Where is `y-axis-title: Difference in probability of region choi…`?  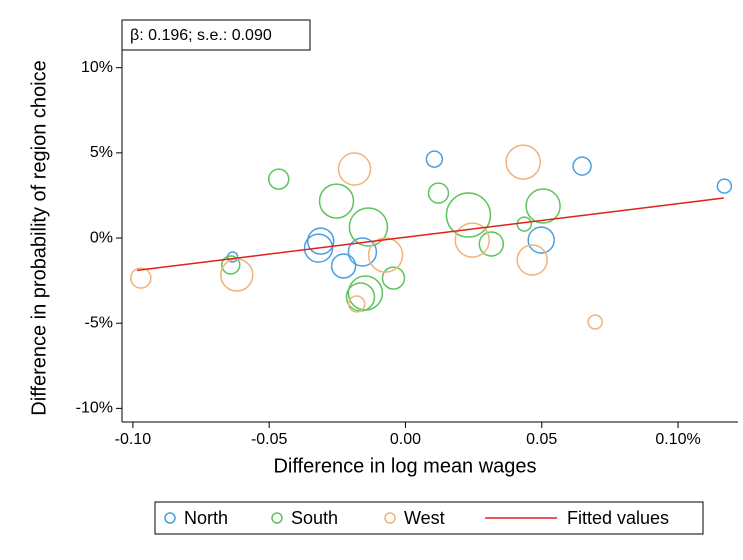
y-axis-title: Difference in probability of region choi… is located at coordinates (39, 237).